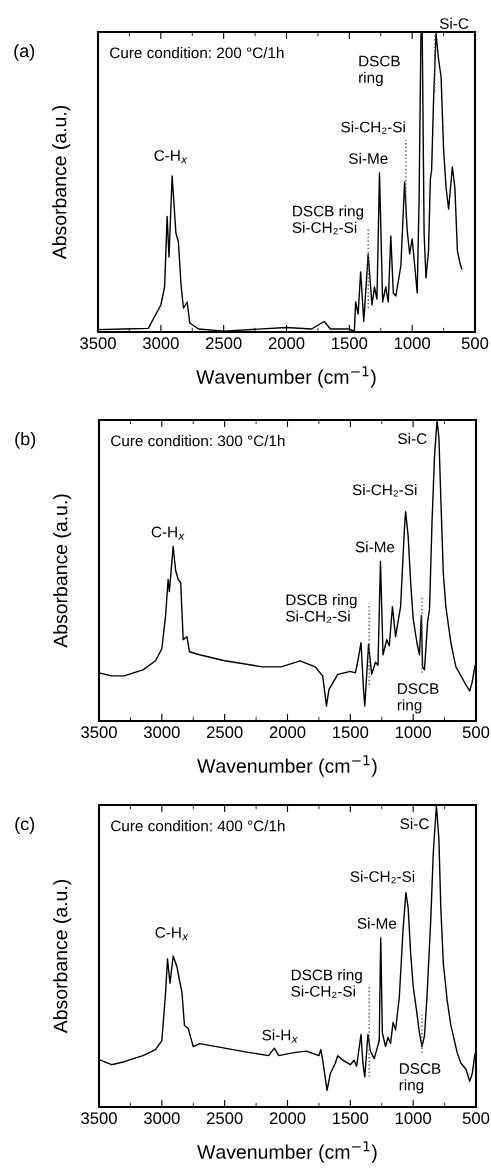 The width and height of the screenshot is (491, 1169). What do you see at coordinates (280, 1036) in the screenshot?
I see `annotation: Si-H$_{x}$` at bounding box center [280, 1036].